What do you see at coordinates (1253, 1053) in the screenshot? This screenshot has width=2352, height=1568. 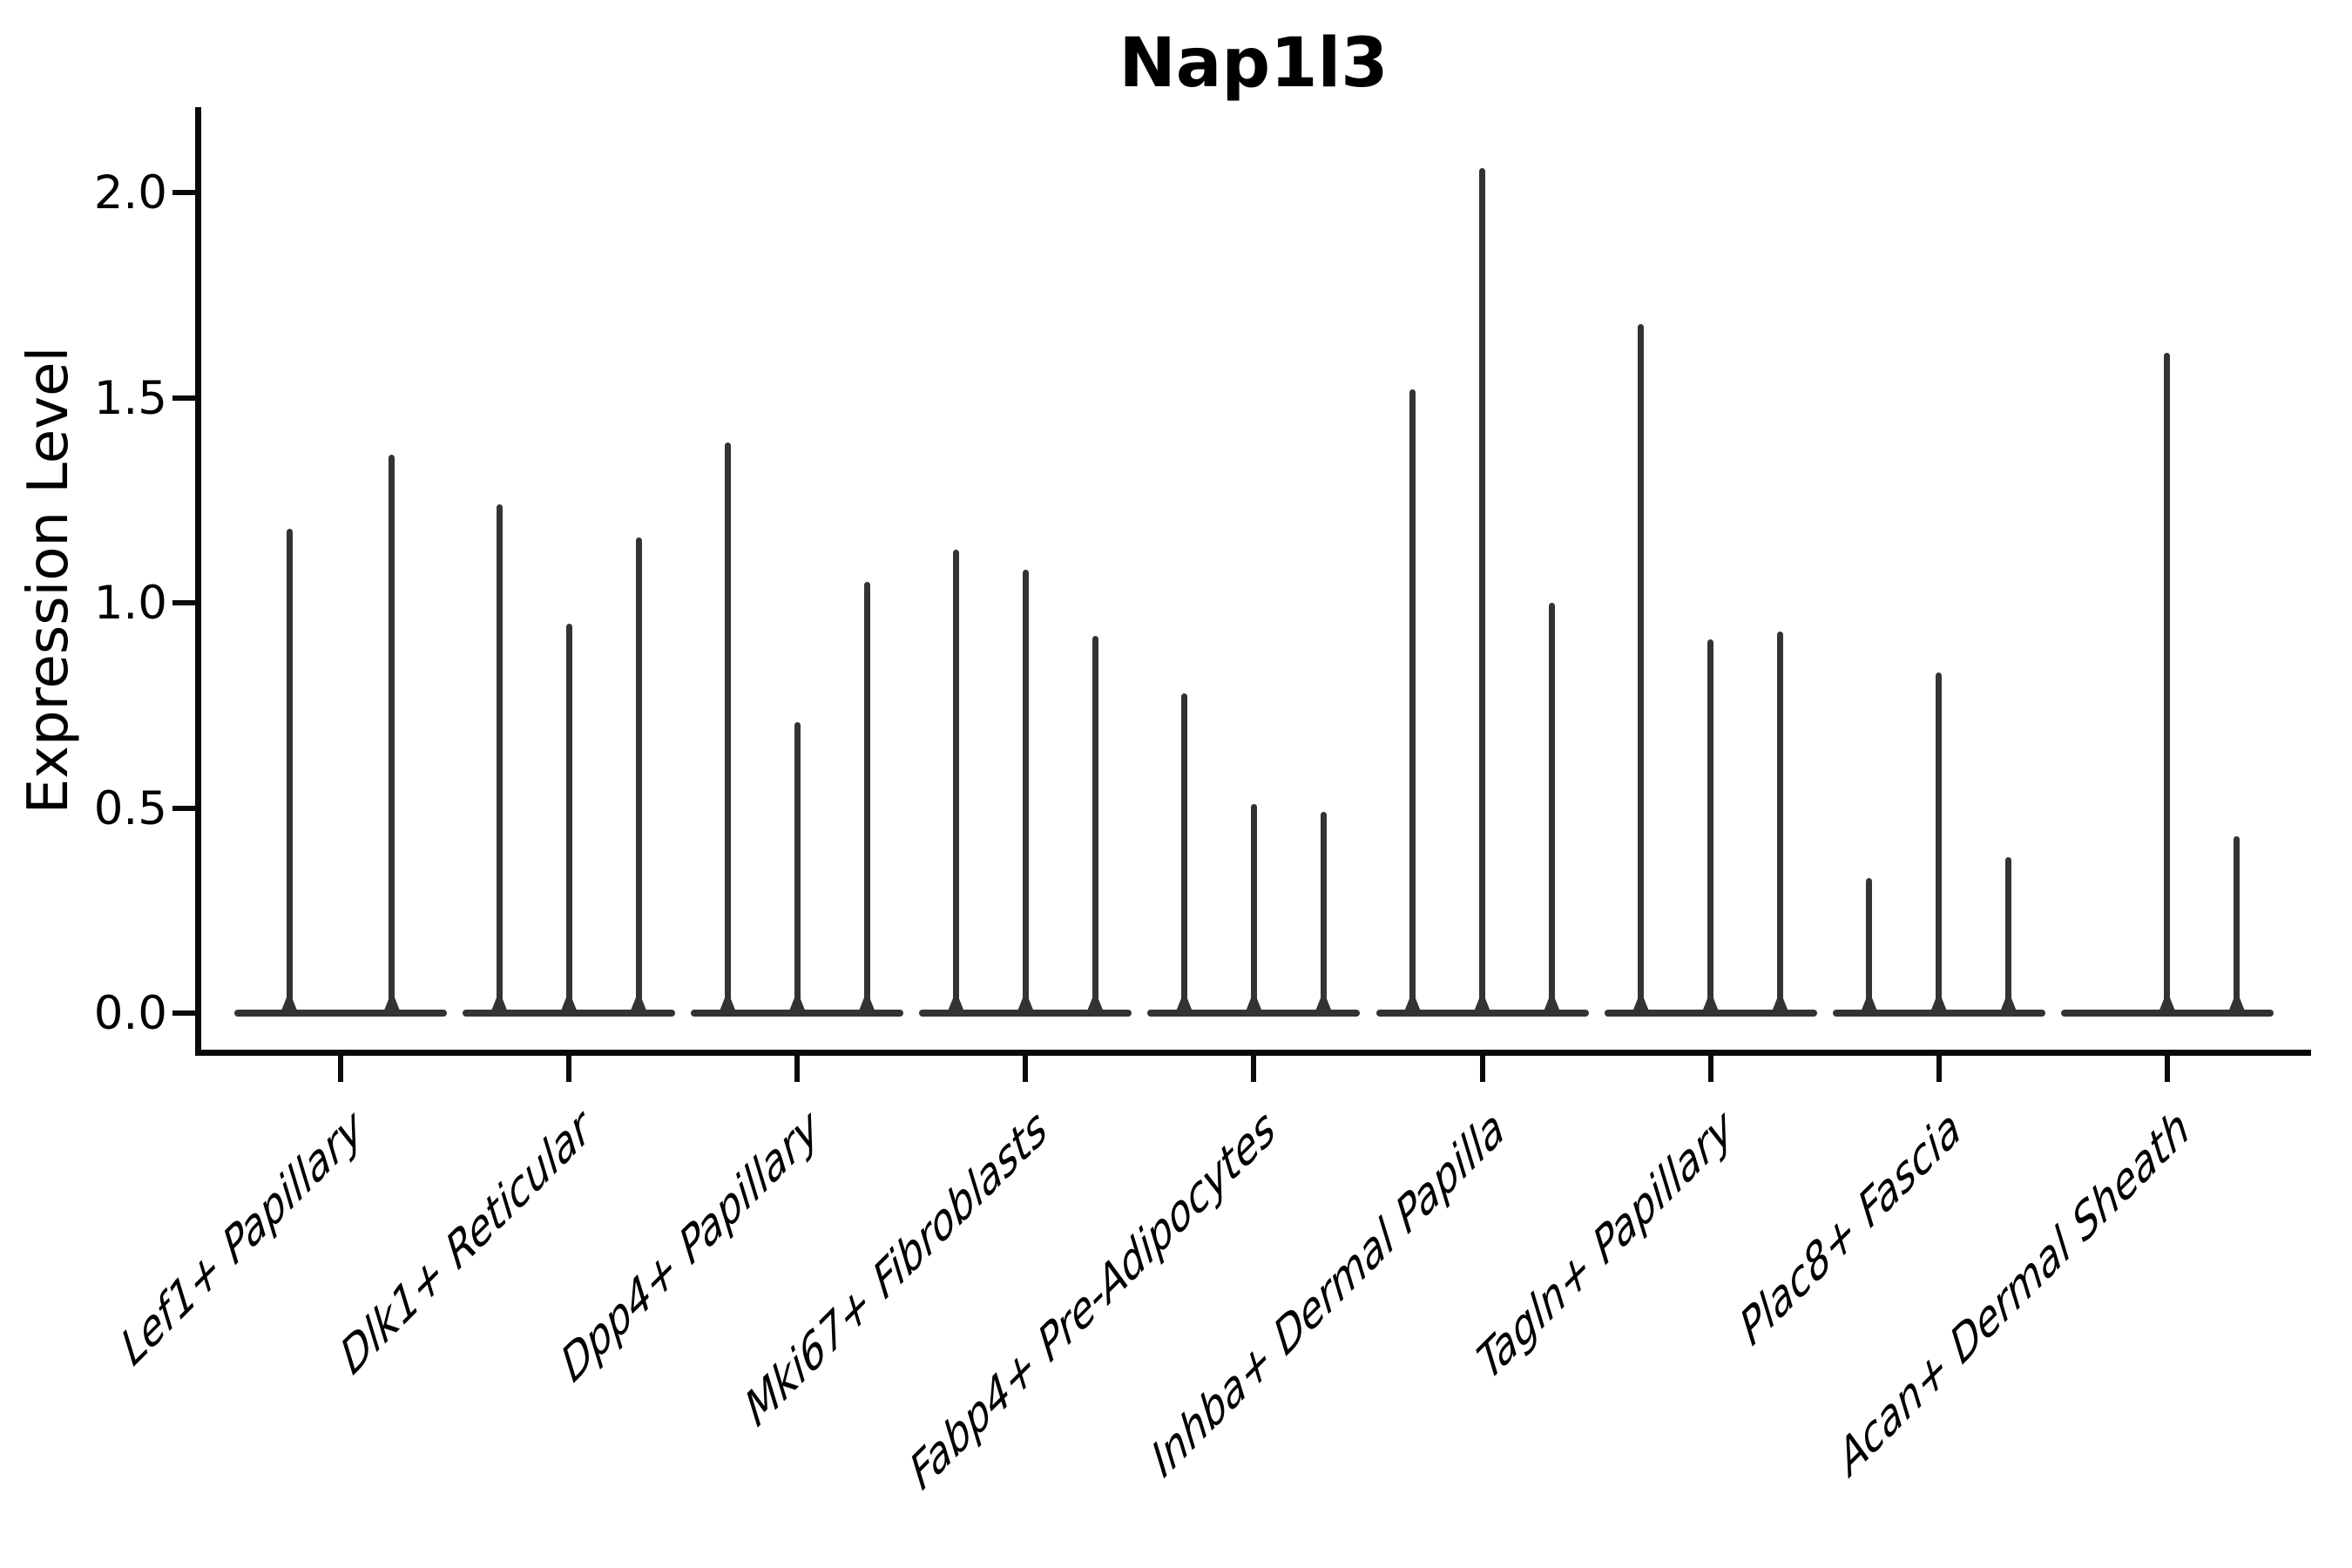 I see `x-axis-spine` at bounding box center [1253, 1053].